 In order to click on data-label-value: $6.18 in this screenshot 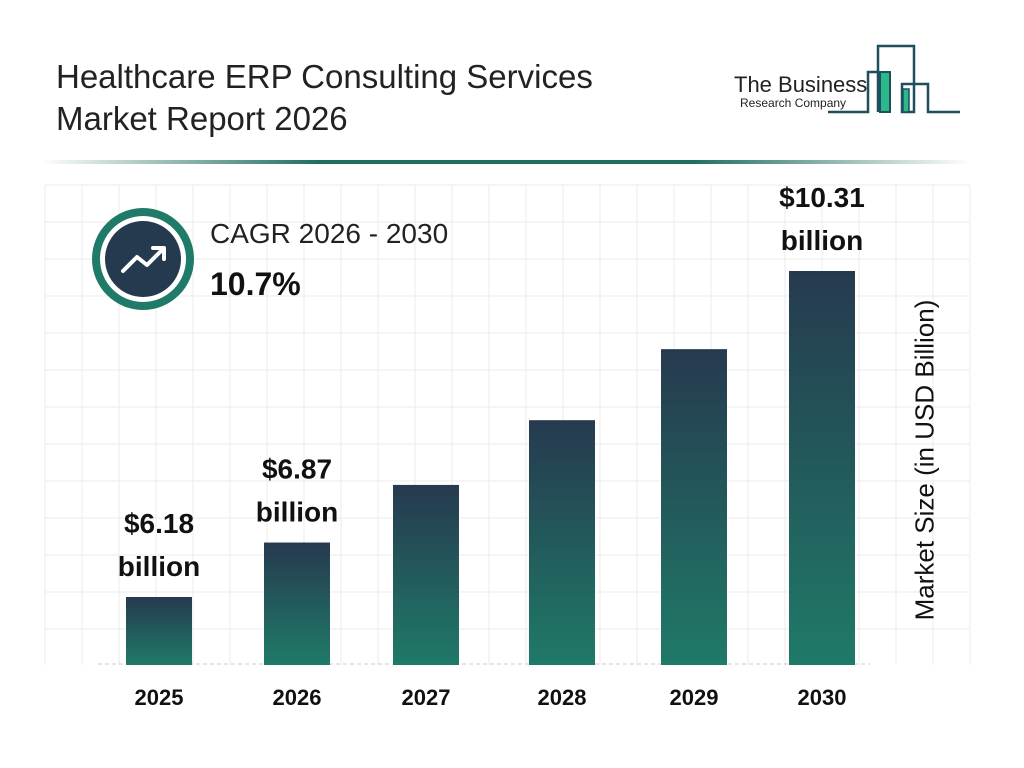, I will do `click(159, 523)`.